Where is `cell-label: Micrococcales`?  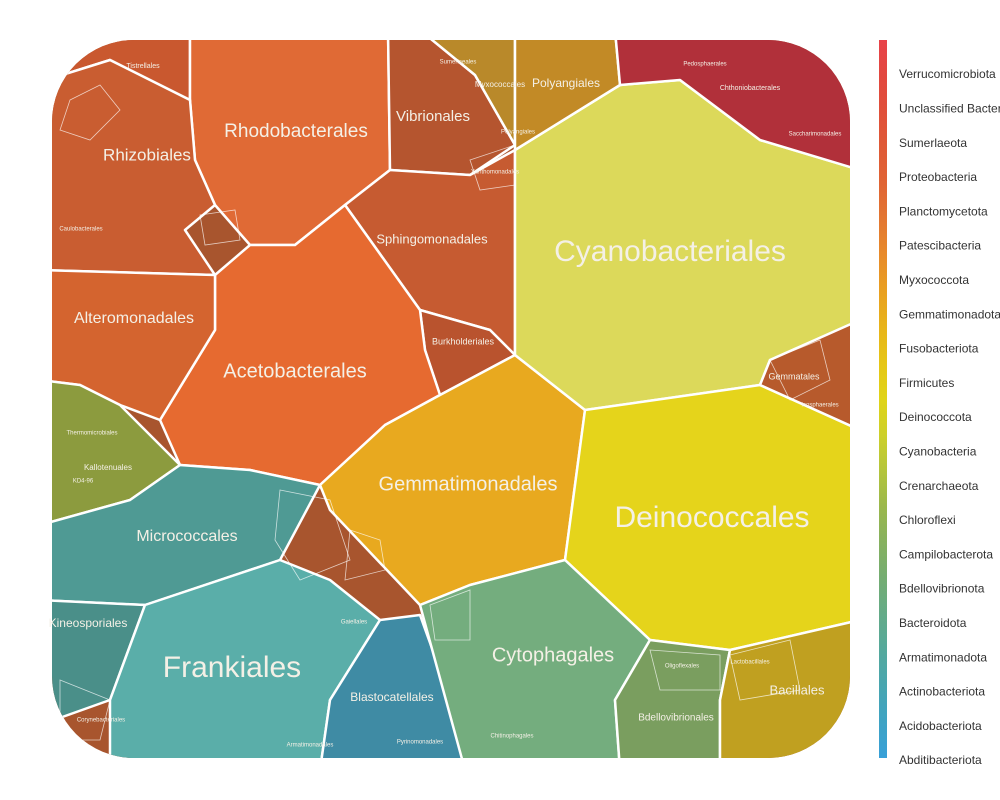
cell-label: Micrococcales is located at coordinates (186, 536).